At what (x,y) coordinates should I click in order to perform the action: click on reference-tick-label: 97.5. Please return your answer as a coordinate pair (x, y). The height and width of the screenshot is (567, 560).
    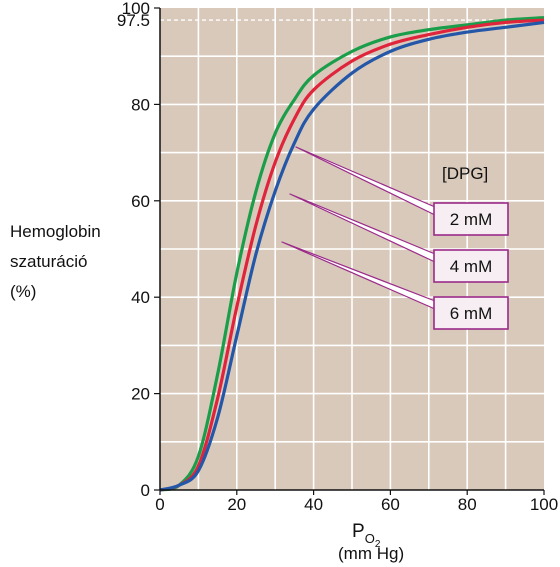
    Looking at the image, I should click on (133, 20).